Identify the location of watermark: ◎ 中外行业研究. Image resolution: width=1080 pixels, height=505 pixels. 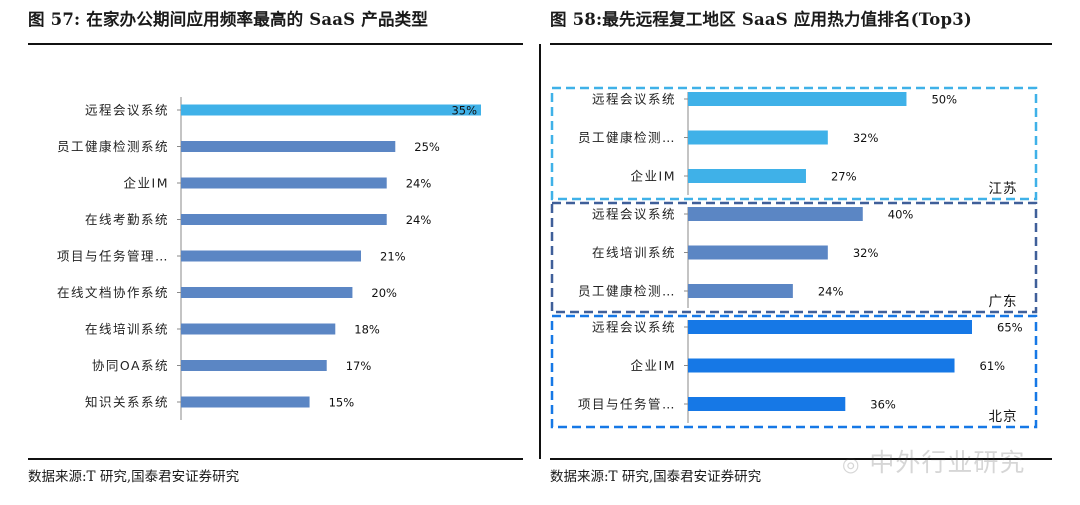
(933, 461).